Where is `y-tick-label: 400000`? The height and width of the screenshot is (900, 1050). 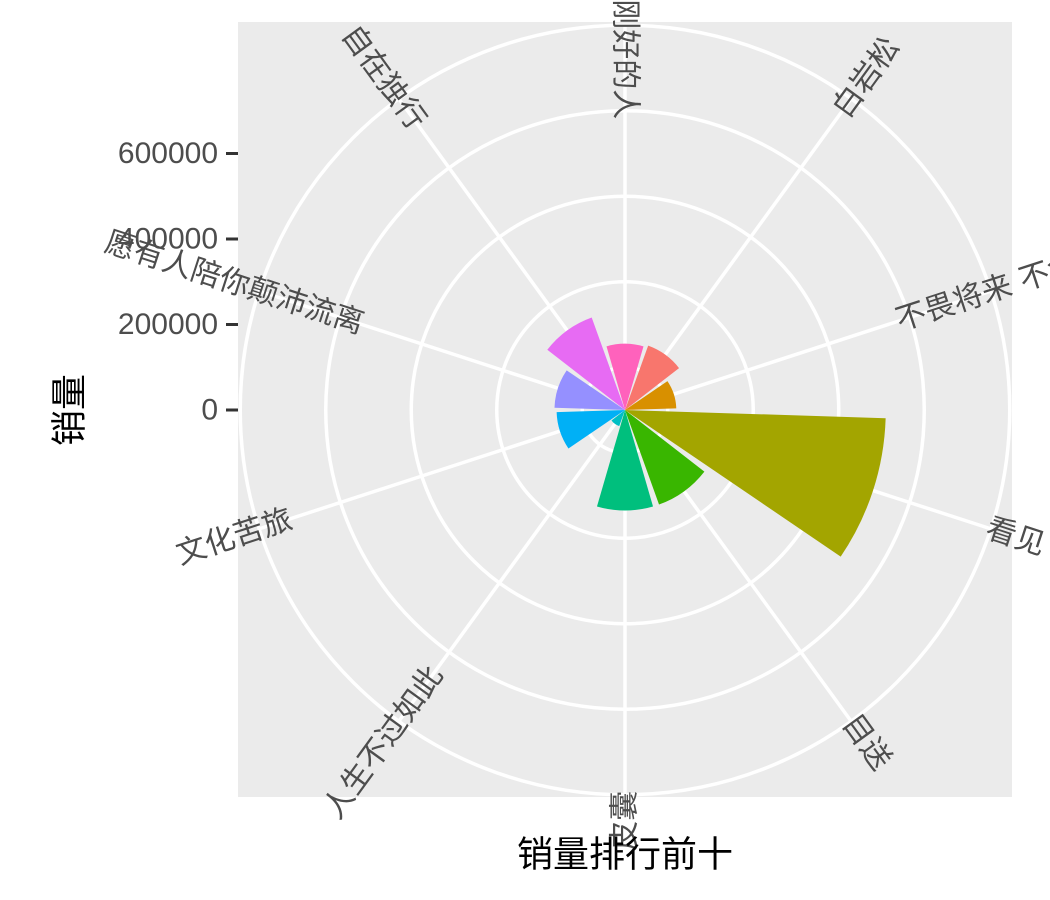
y-tick-label: 400000 is located at coordinates (168, 239).